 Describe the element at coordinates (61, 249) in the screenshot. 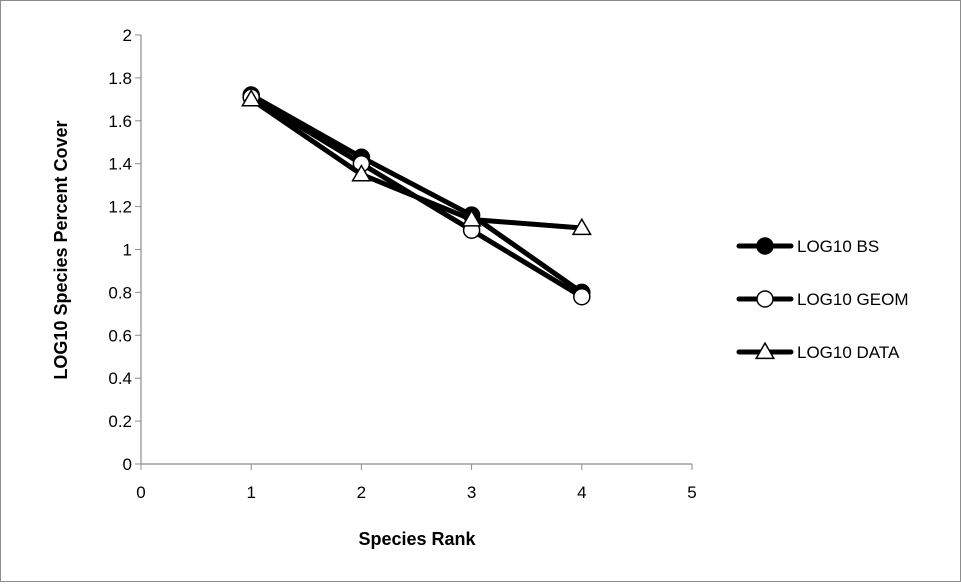

I see `y-axis-title: LOG10 Species Percent Cover` at that location.